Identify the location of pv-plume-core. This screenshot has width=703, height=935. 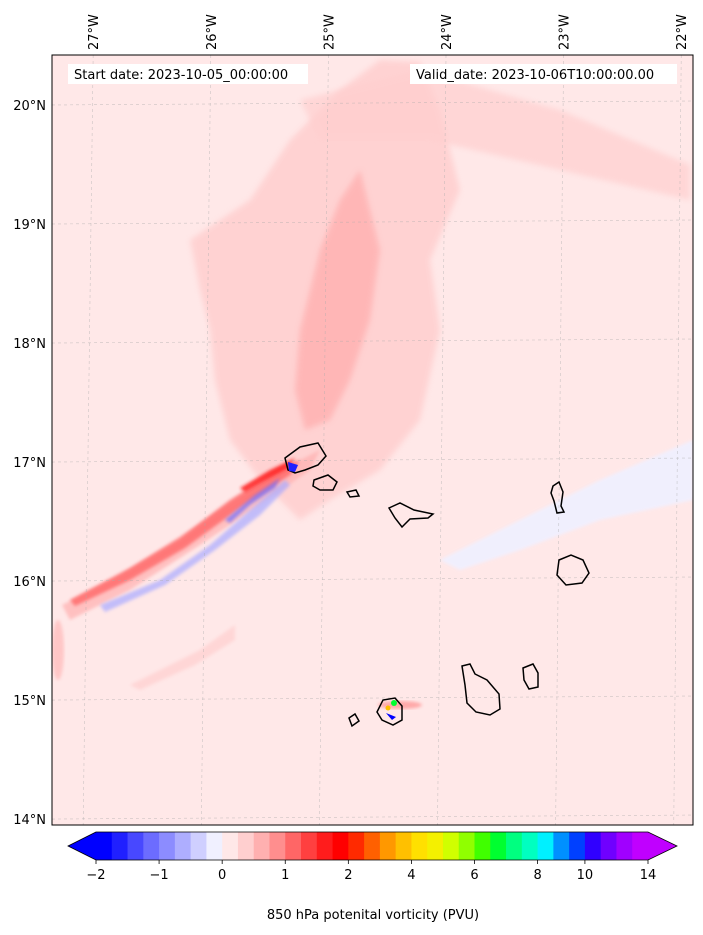
(337, 300).